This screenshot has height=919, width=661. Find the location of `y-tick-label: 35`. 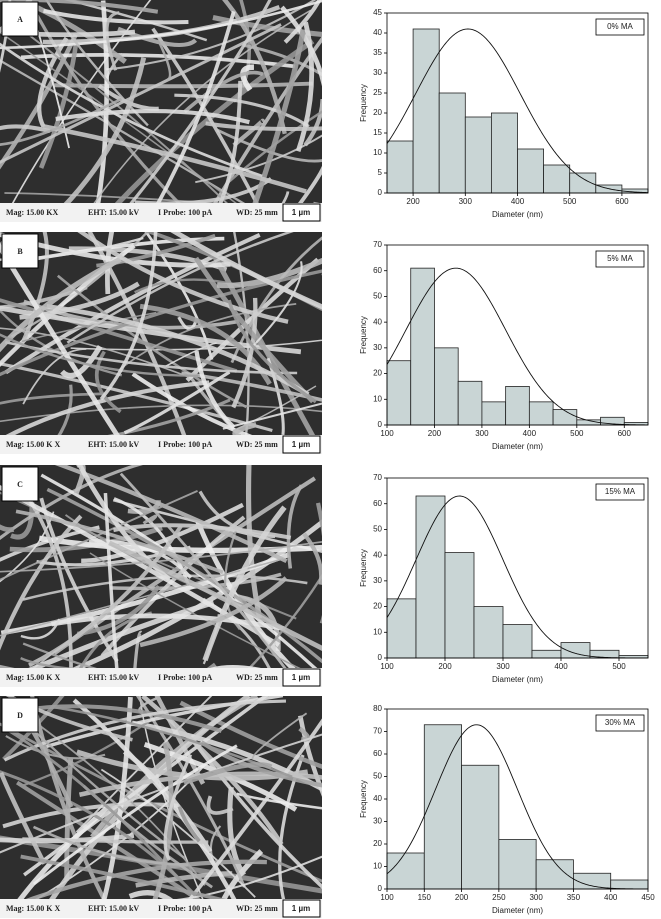

y-tick-label: 35 is located at coordinates (377, 52).